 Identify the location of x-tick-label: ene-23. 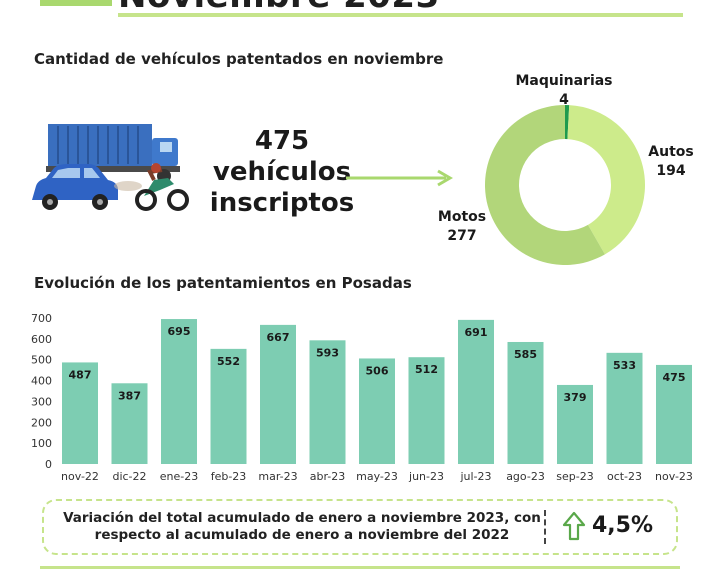
(179, 476).